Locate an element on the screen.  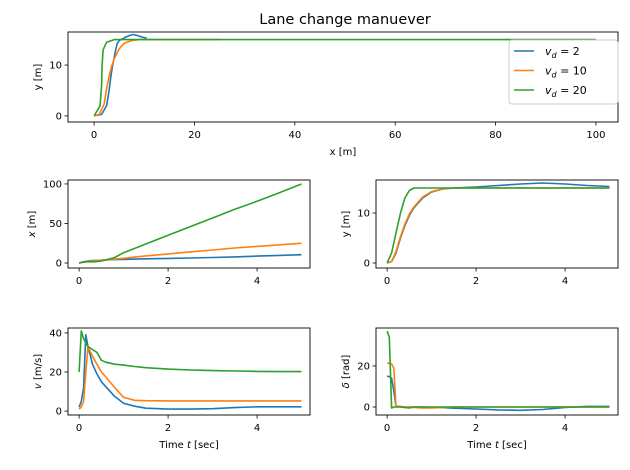
legend-label-0: vd = 2 is located at coordinates (562, 52).